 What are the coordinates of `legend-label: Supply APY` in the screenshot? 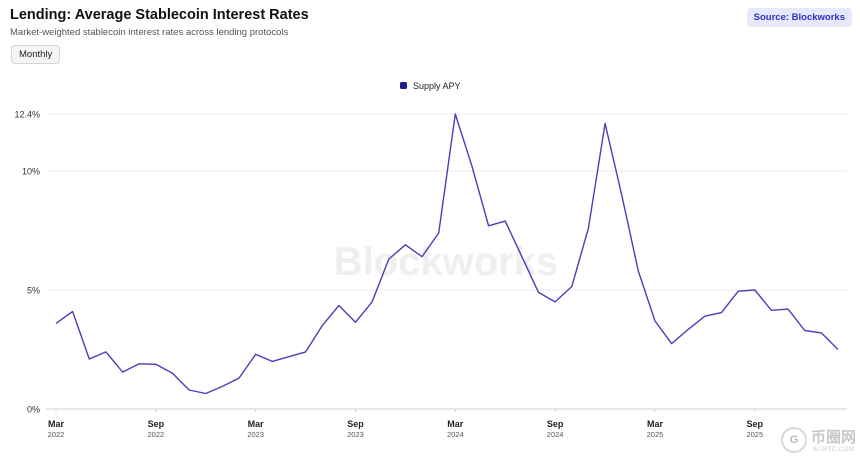 It's located at (437, 86).